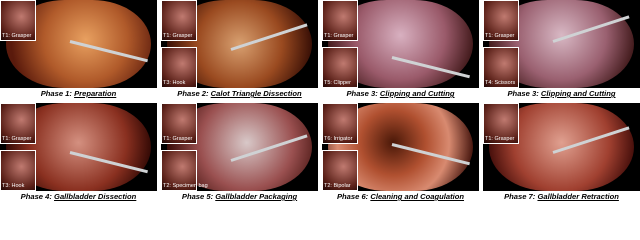  Describe the element at coordinates (197, 196) in the screenshot. I see `phase-number: Phase 5:` at that location.